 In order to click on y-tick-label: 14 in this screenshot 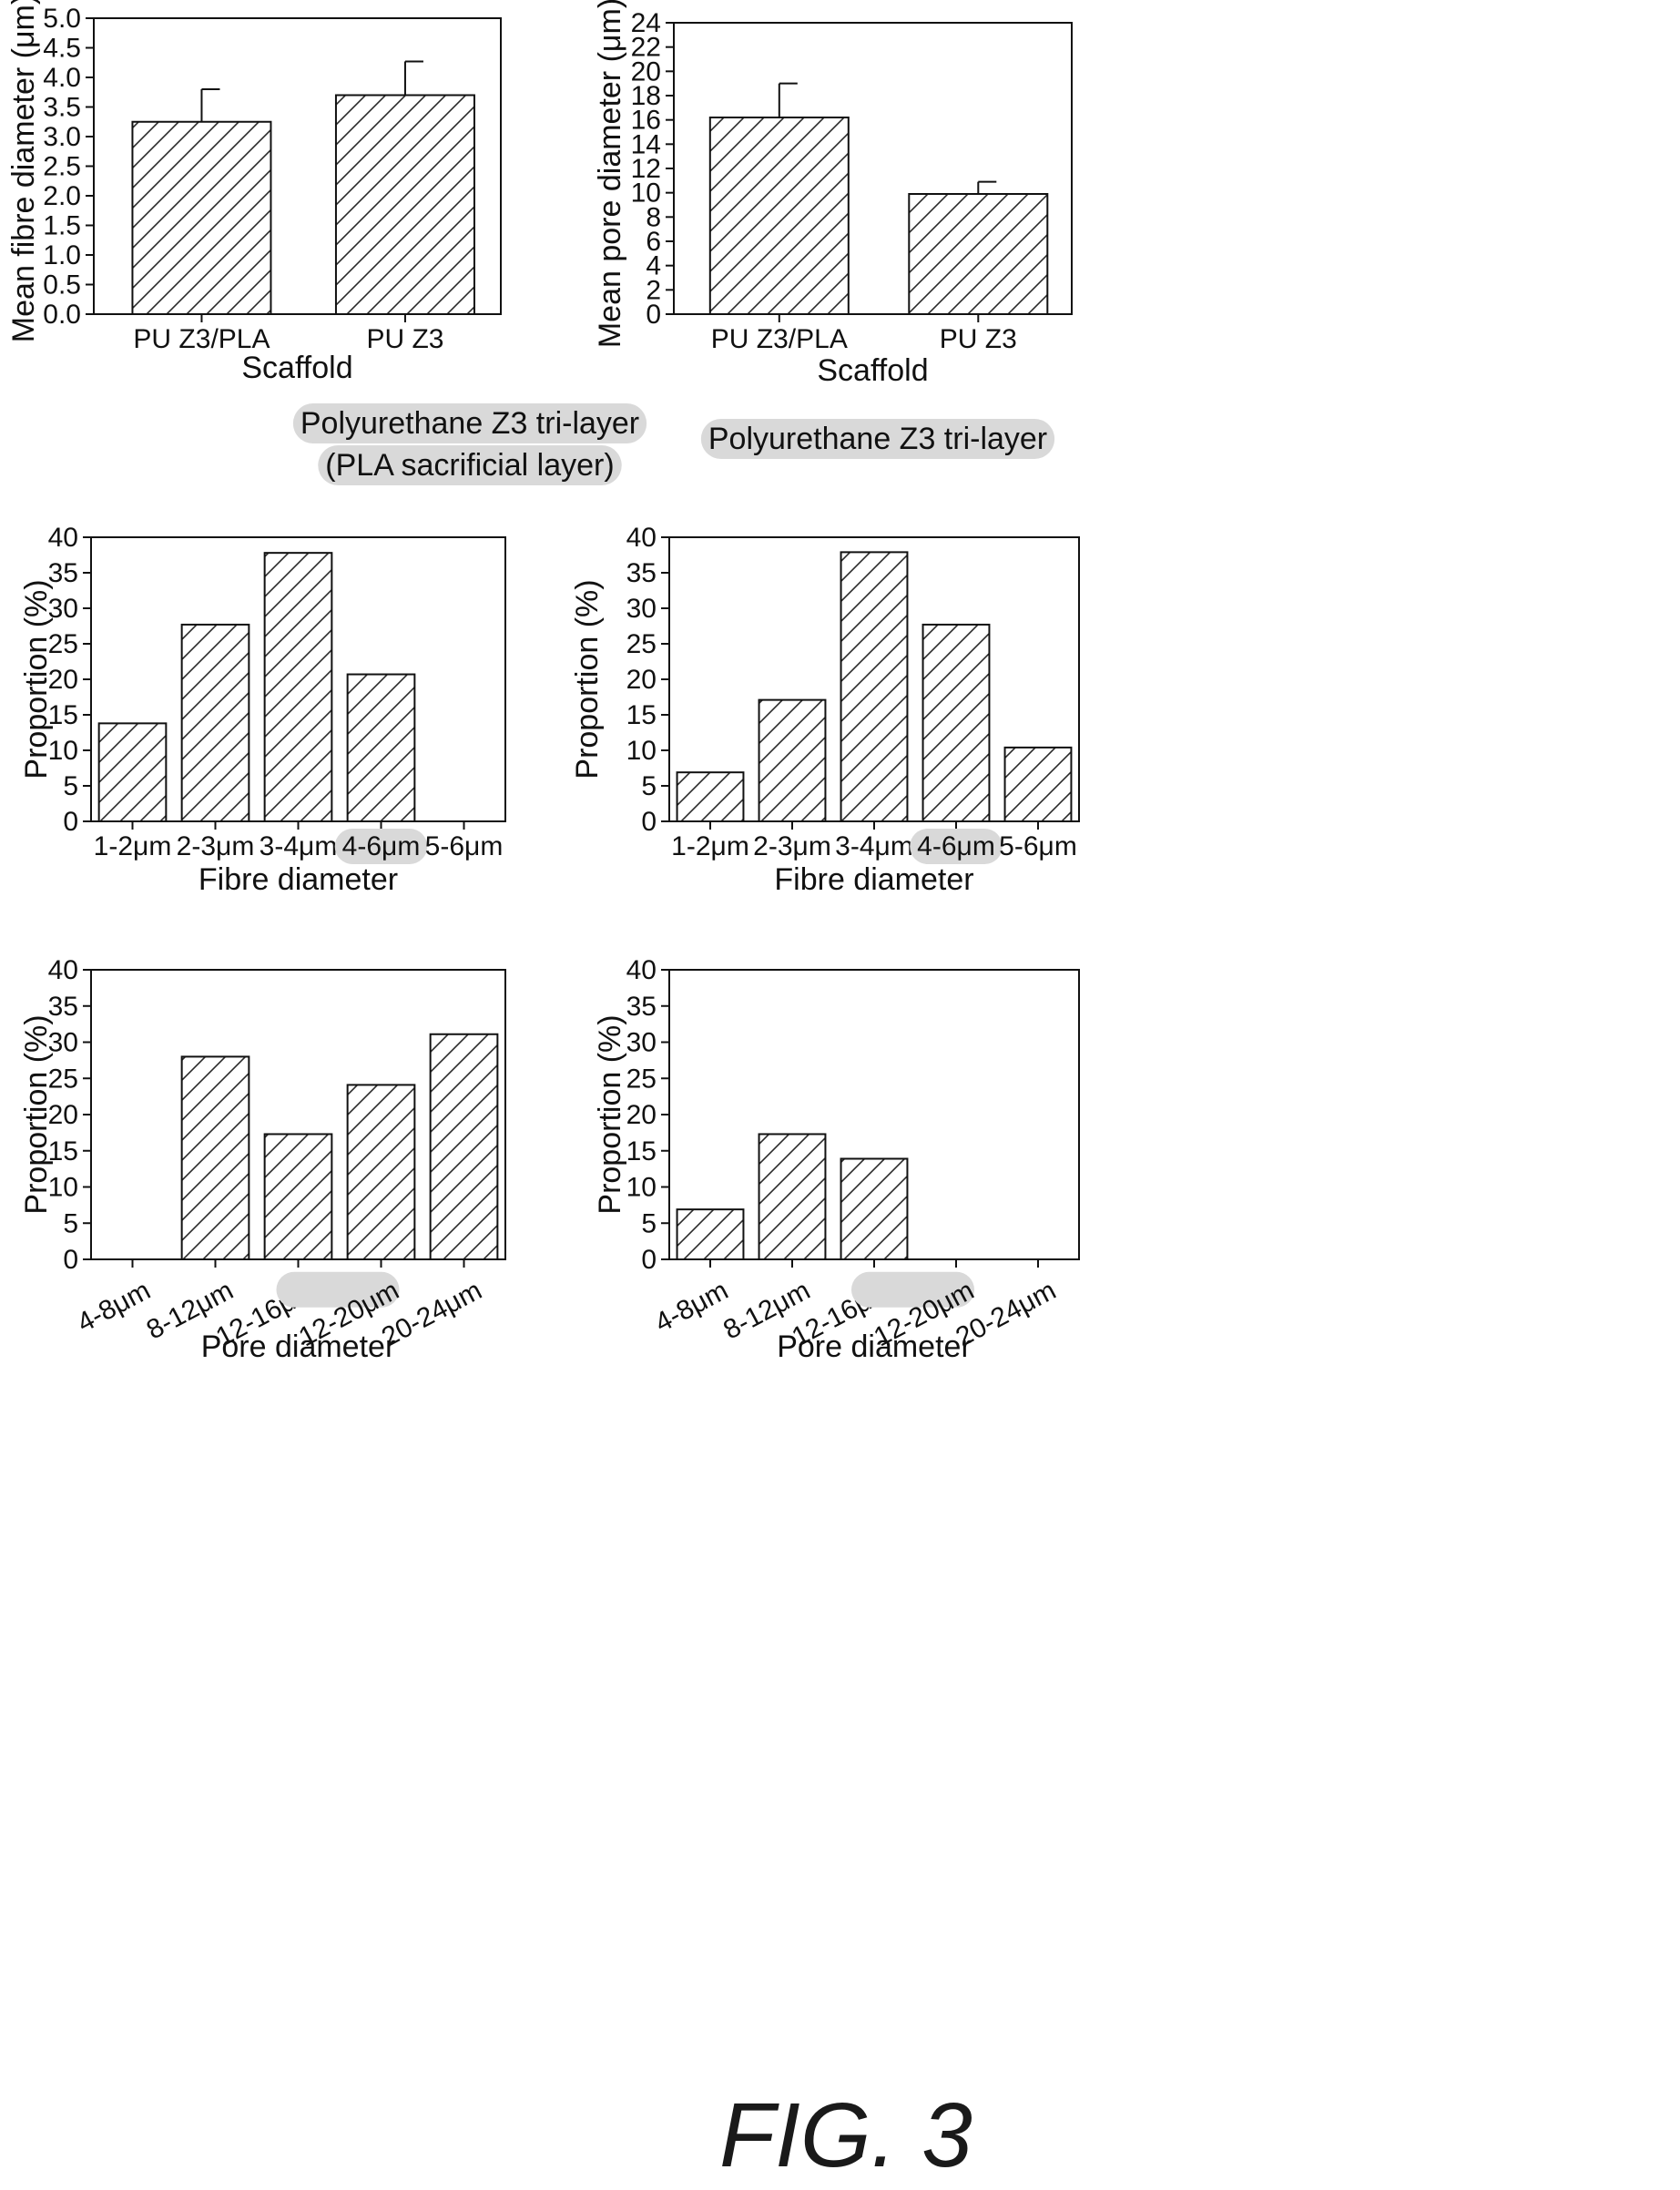, I will do `click(646, 144)`.